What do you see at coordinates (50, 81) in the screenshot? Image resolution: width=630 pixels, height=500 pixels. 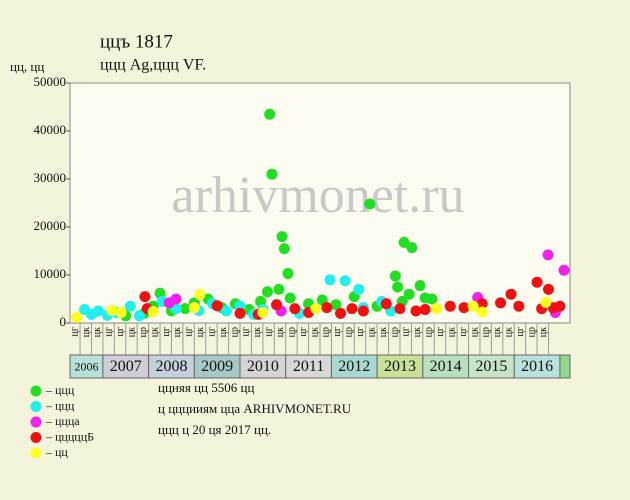 I see `y-tick-label: 50000` at bounding box center [50, 81].